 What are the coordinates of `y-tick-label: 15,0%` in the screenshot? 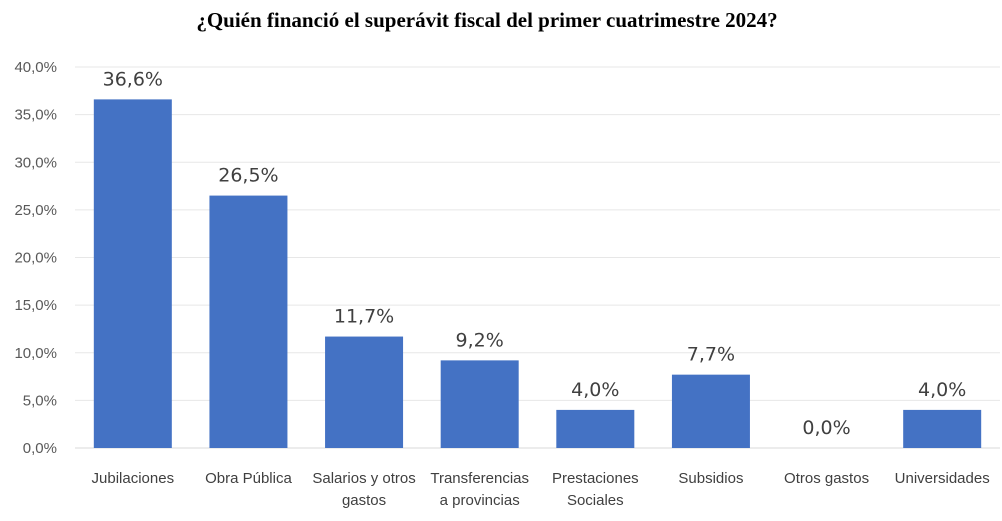 It's located at (35, 305).